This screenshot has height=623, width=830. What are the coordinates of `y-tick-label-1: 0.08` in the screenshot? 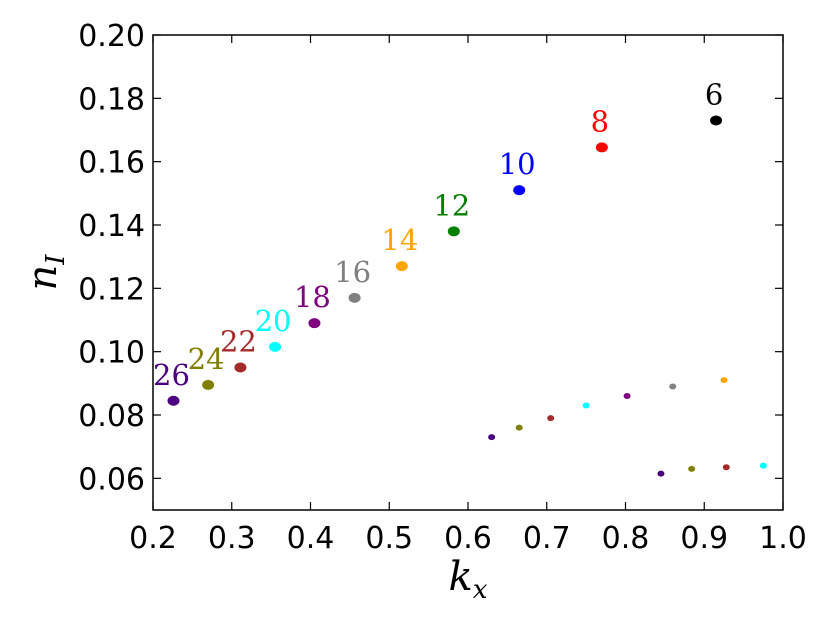 It's located at (111, 416).